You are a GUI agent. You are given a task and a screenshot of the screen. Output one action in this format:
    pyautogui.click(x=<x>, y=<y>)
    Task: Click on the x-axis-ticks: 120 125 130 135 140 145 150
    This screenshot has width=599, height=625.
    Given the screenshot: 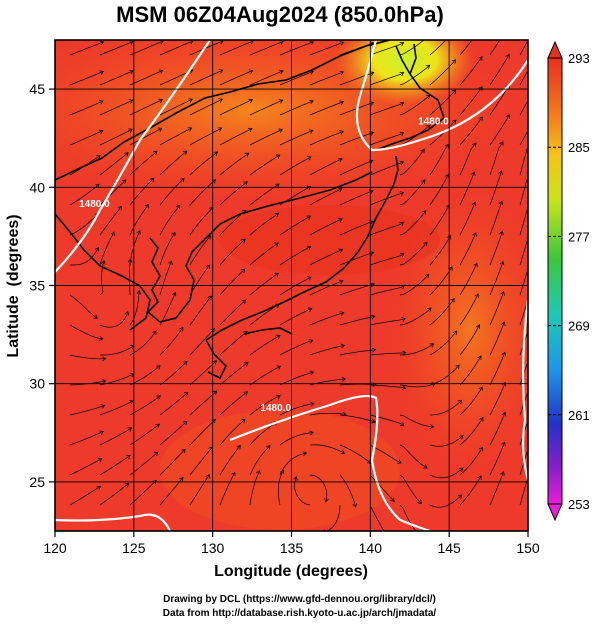 What is the action you would take?
    pyautogui.click(x=291, y=543)
    